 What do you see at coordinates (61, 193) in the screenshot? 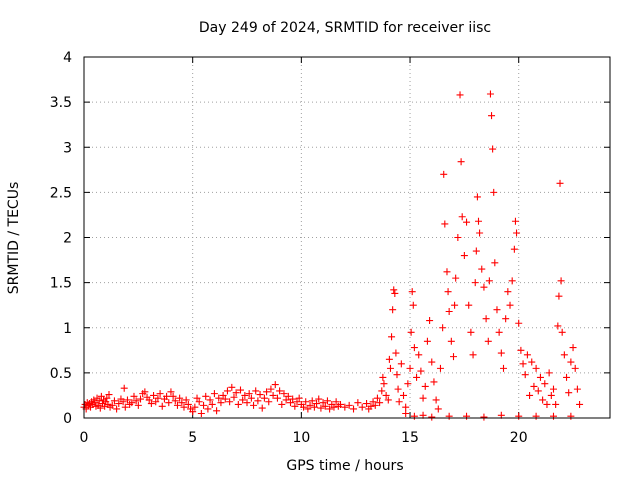
I see `y-tick-label: 2.5` at bounding box center [61, 193].